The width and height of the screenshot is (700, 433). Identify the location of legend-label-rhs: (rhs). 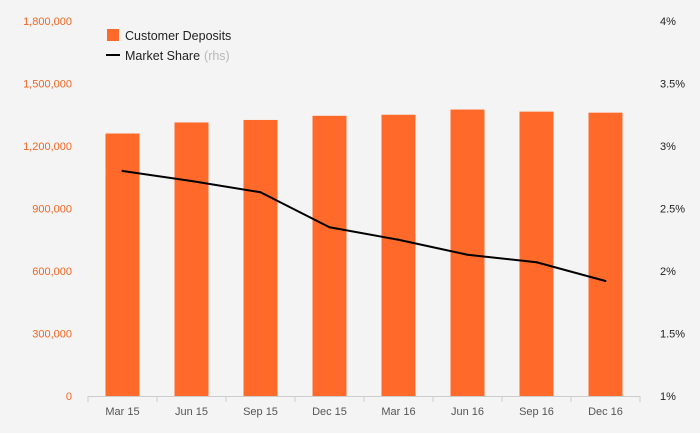
(217, 56).